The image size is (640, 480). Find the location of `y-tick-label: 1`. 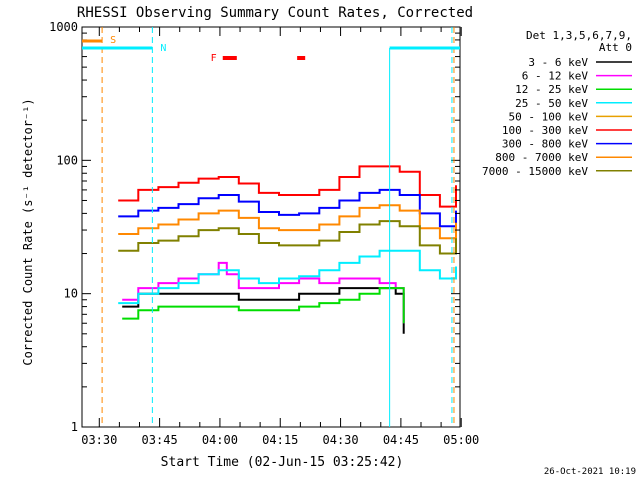

y-tick-label: 1 is located at coordinates (74, 427).